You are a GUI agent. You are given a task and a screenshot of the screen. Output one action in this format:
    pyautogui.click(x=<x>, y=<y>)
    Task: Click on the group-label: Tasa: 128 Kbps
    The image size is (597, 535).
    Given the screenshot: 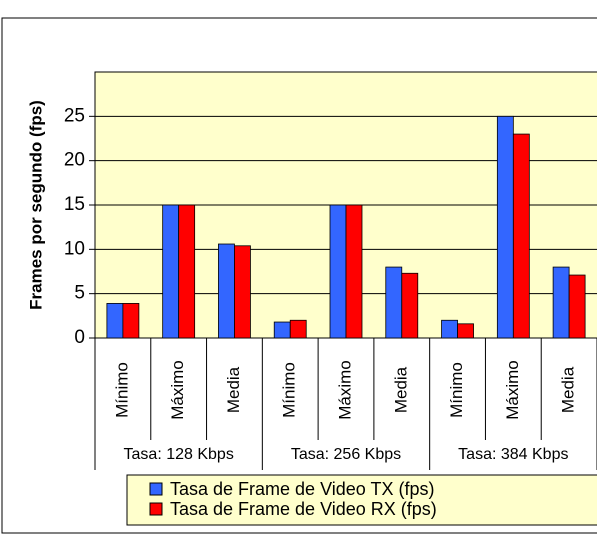 What is the action you would take?
    pyautogui.click(x=179, y=454)
    